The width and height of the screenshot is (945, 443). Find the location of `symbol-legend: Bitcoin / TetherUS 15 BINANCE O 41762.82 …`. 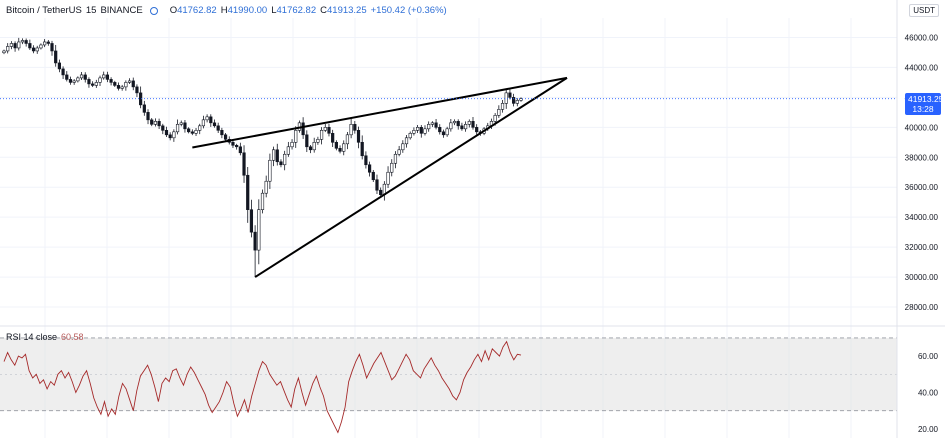

symbol-legend: Bitcoin / TetherUS 15 BINANCE O 41762.82 … is located at coordinates (226, 10).